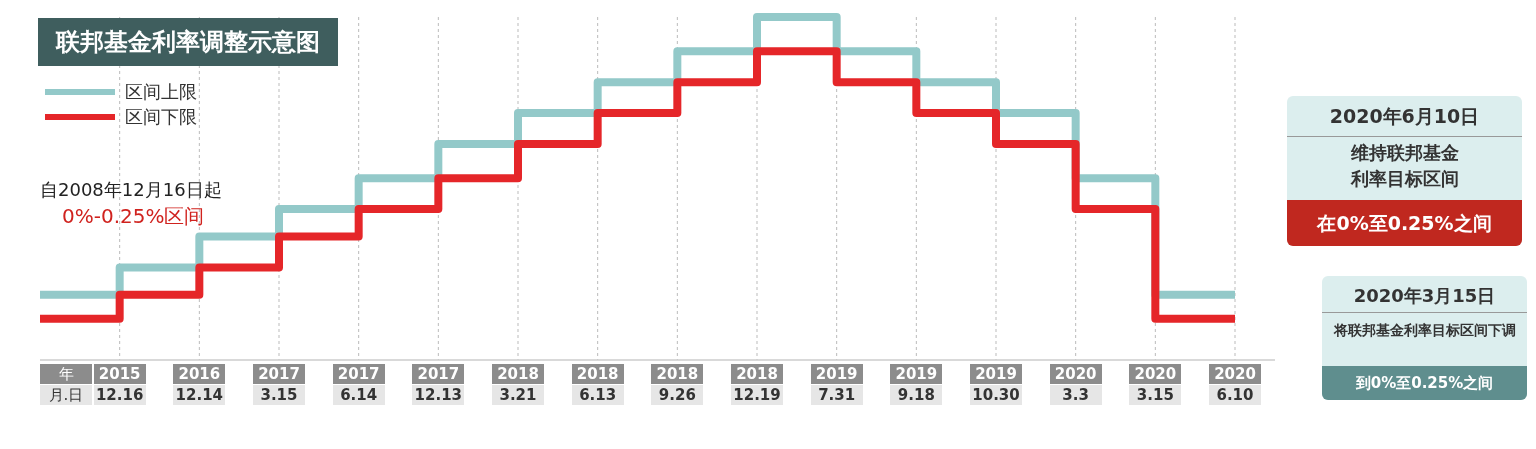 The image size is (1536, 449). Describe the element at coordinates (131, 190) in the screenshot. I see `annotation: 自2008年12月16日起` at that location.